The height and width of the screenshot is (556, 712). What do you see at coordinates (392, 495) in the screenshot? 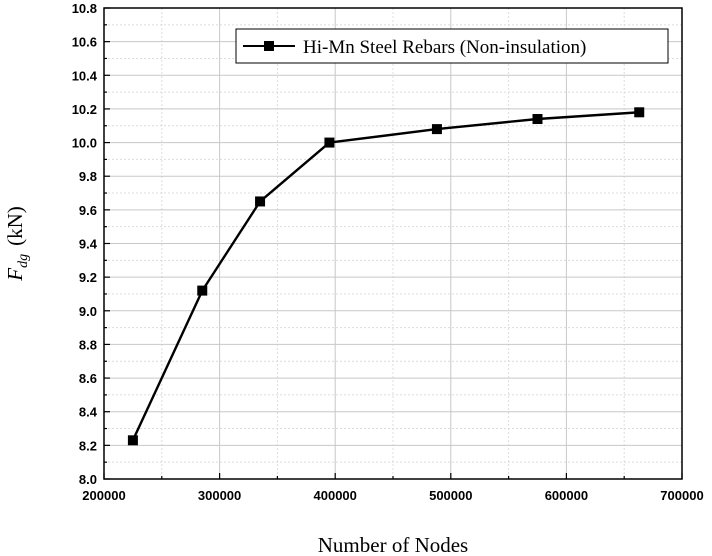
I see `x-axis-tick-labels: 200000 300000 400000 500000 600000 700000` at bounding box center [392, 495].